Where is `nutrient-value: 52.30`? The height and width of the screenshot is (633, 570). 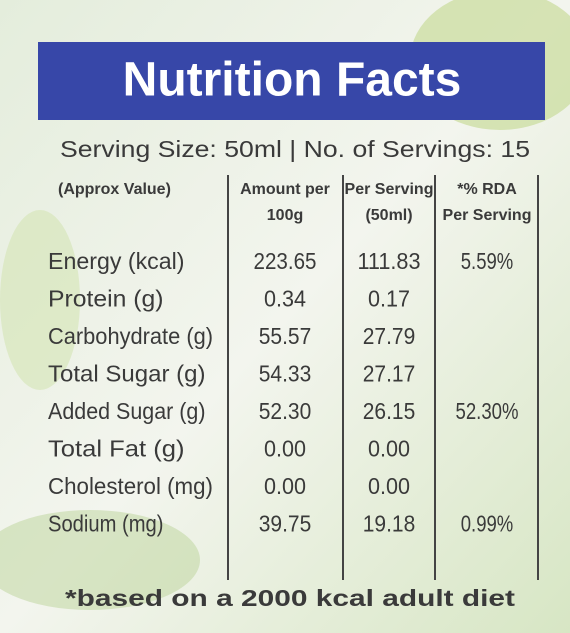 nutrient-value: 52.30 is located at coordinates (285, 411).